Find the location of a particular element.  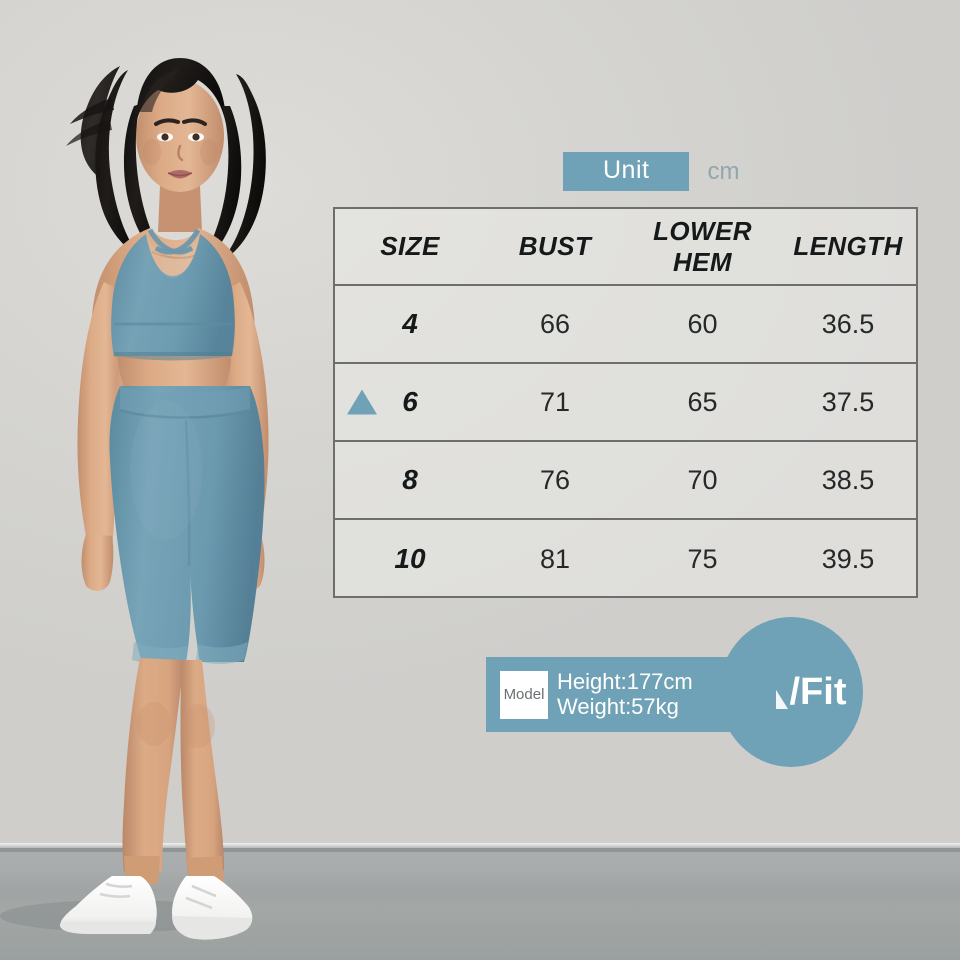

model-measurements: Height:177cm Weight:57kg is located at coordinates (625, 694).